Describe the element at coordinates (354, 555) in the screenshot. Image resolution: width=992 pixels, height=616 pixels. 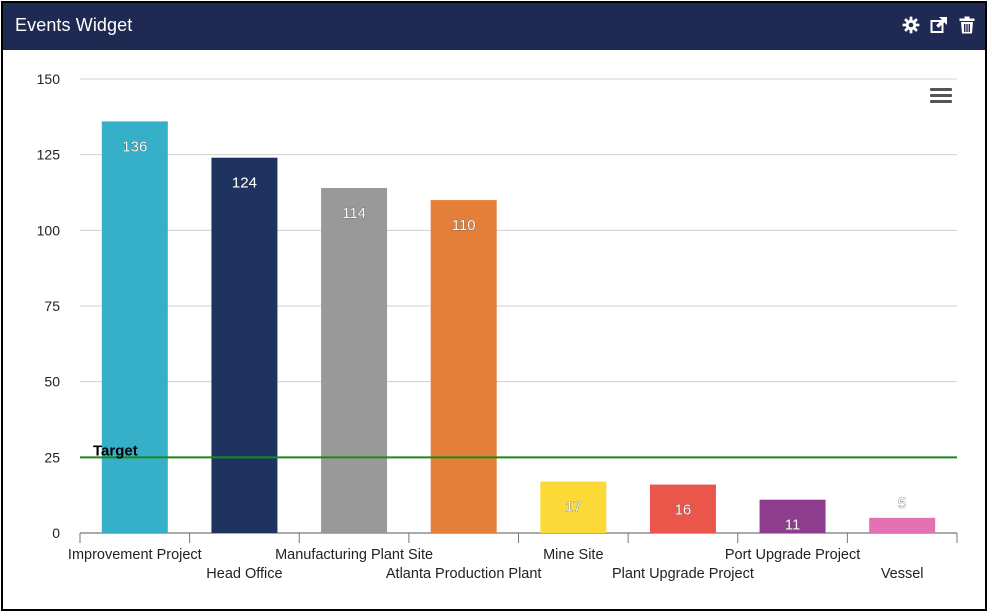
I see `x-category-label: Manufacturing Plant Site` at that location.